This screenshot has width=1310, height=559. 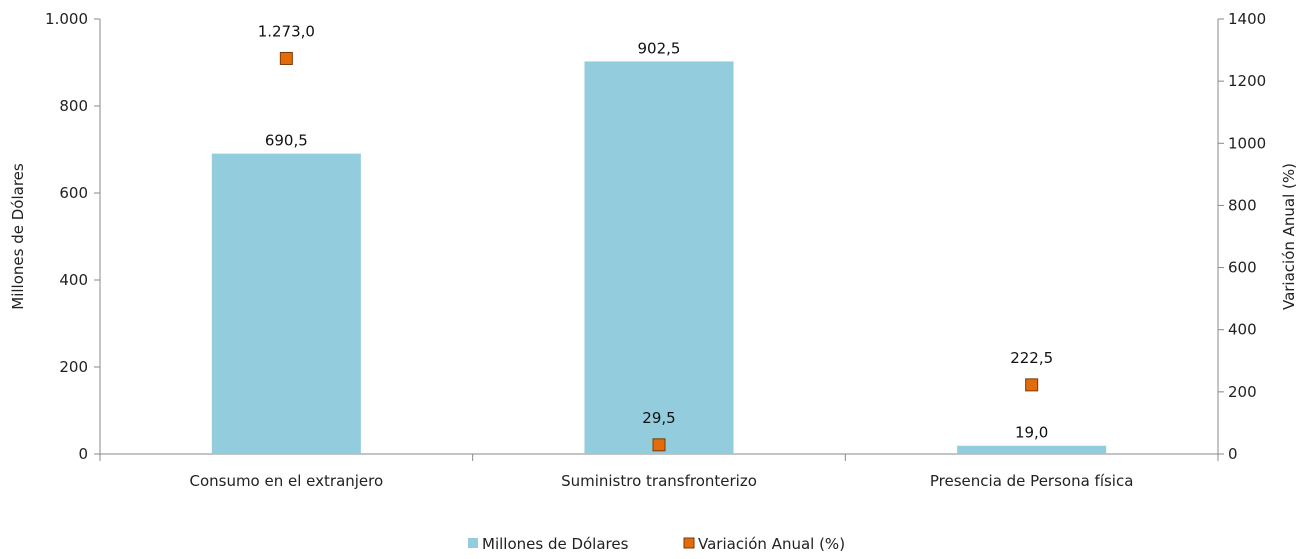 What do you see at coordinates (658, 418) in the screenshot?
I see `marker-value-label: 29,5` at bounding box center [658, 418].